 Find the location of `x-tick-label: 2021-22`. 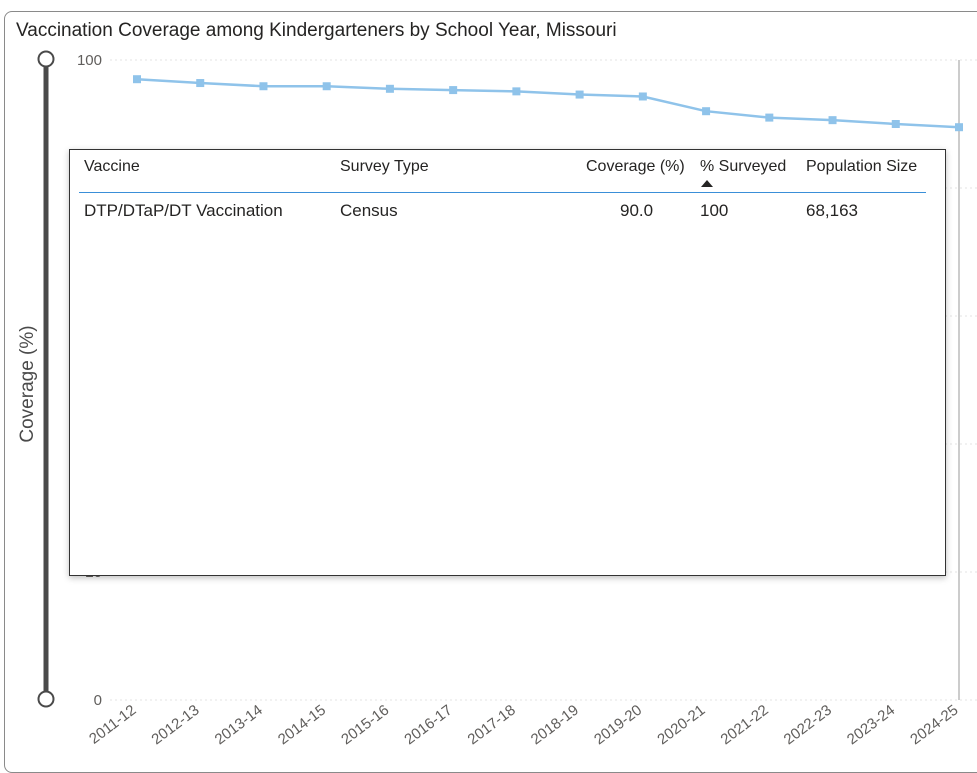

x-tick-label: 2021-22 is located at coordinates (745, 725).